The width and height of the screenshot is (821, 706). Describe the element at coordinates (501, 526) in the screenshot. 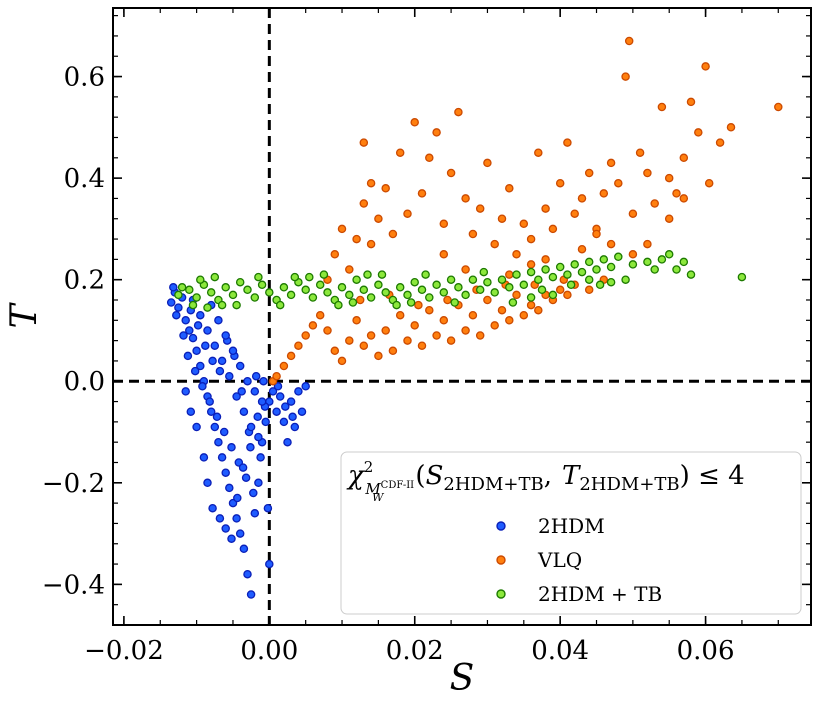

I see `legend-marker-2hdm` at that location.